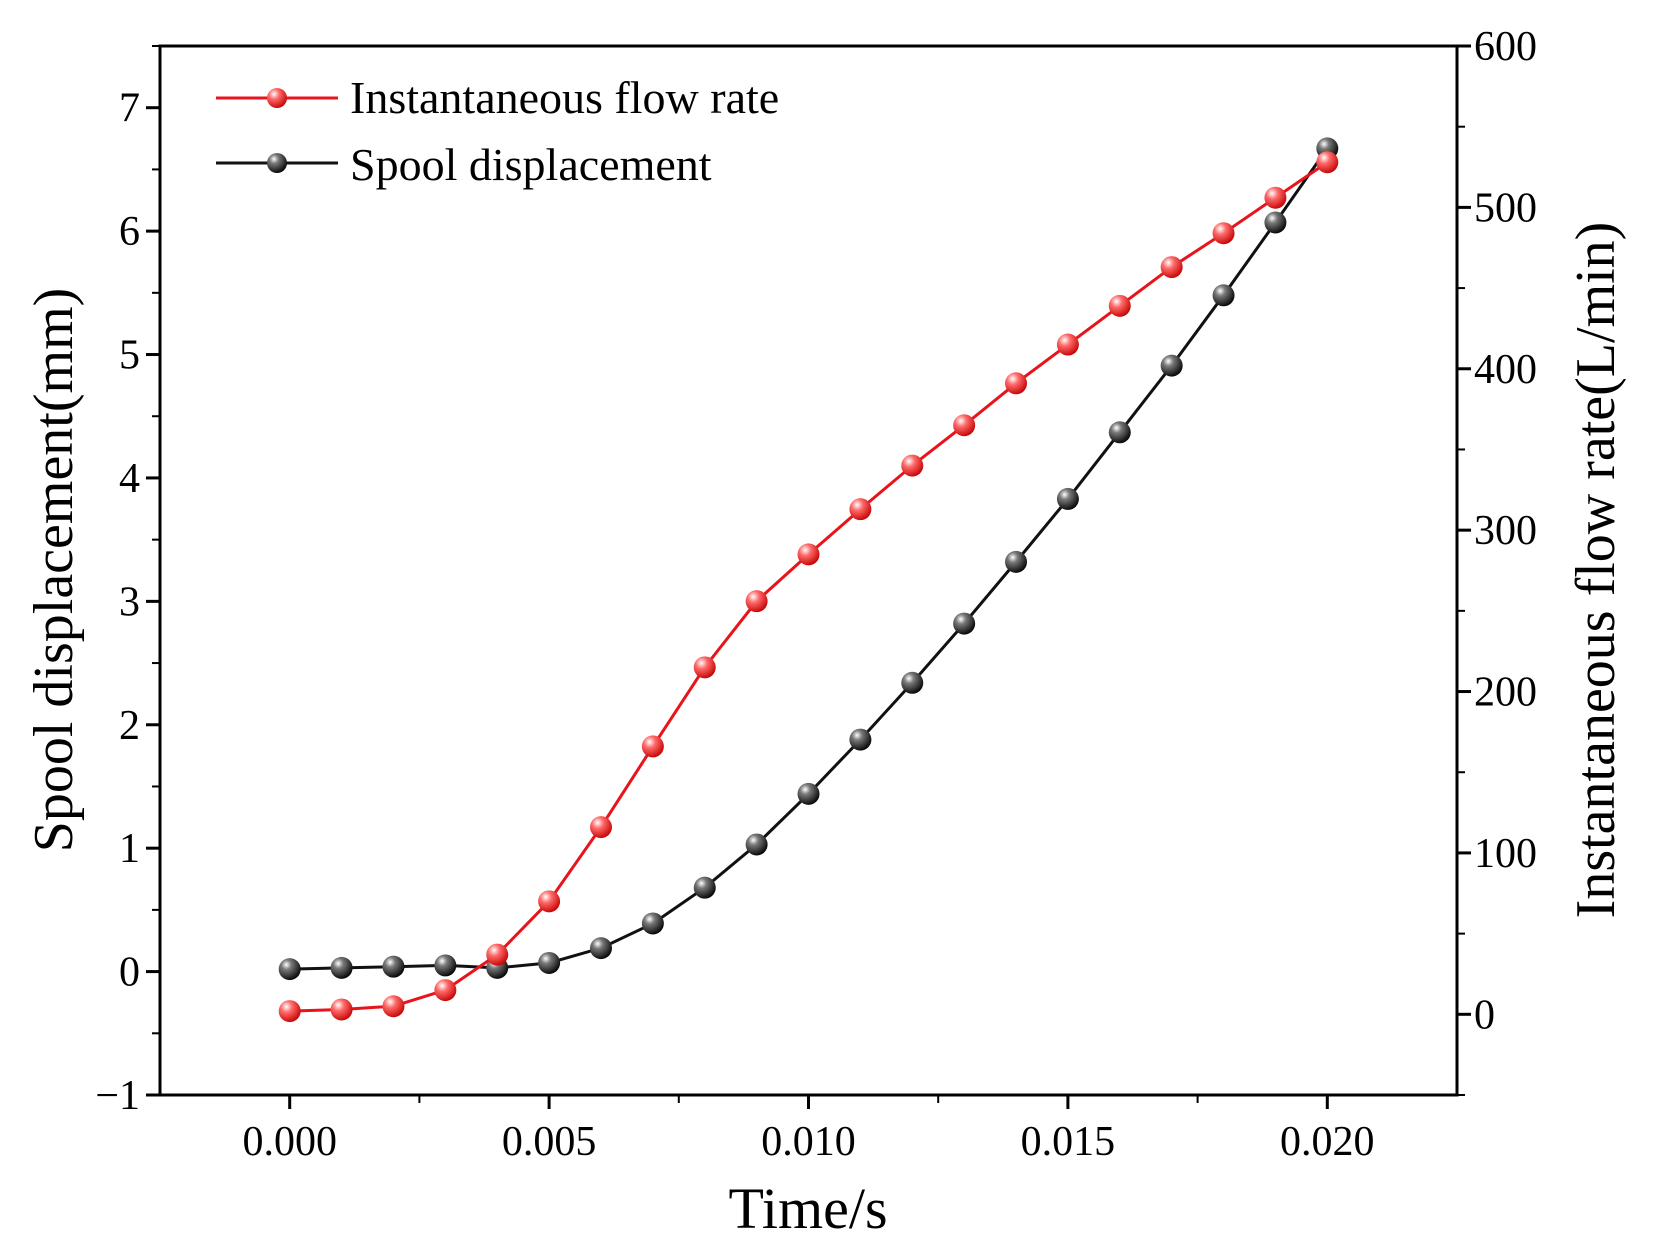 The height and width of the screenshot is (1255, 1655). Describe the element at coordinates (277, 163) in the screenshot. I see `legend-marker-spool` at that location.